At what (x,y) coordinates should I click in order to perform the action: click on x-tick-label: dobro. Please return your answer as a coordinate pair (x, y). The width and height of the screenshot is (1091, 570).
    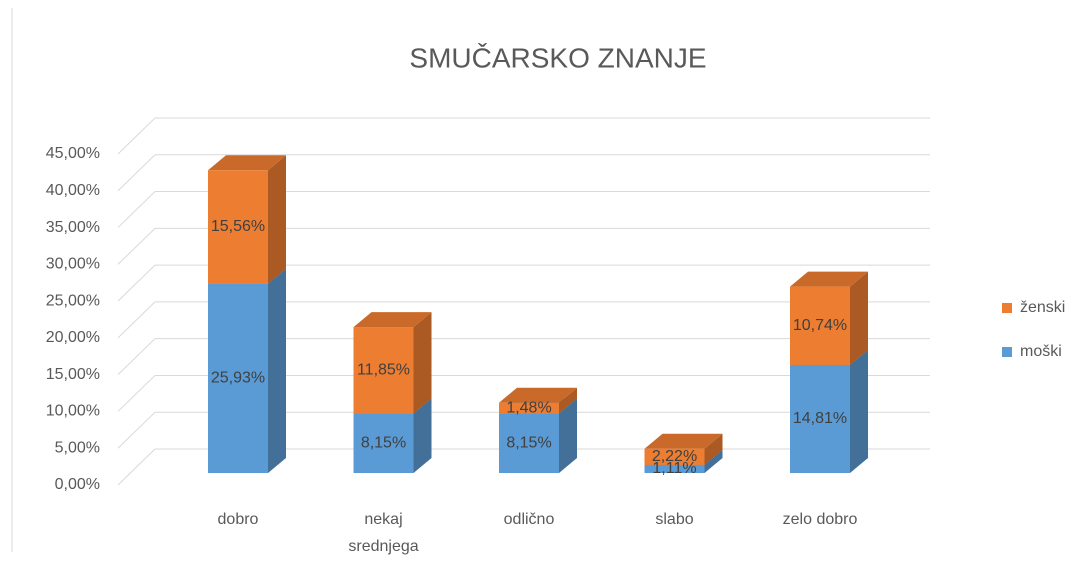
    Looking at the image, I should click on (238, 519).